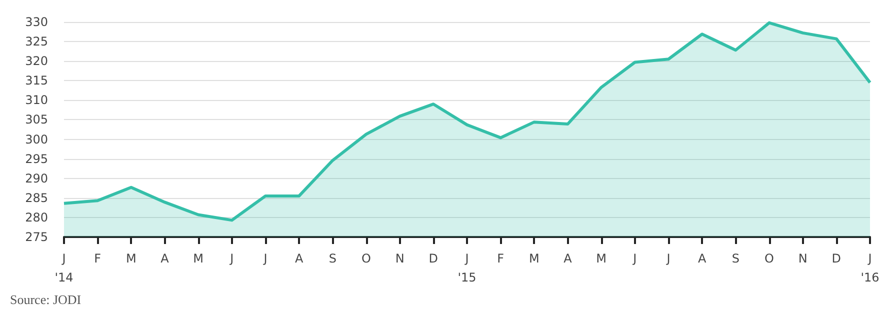 Image resolution: width=883 pixels, height=328 pixels. Describe the element at coordinates (36, 159) in the screenshot. I see `y-tick-label: 295` at that location.